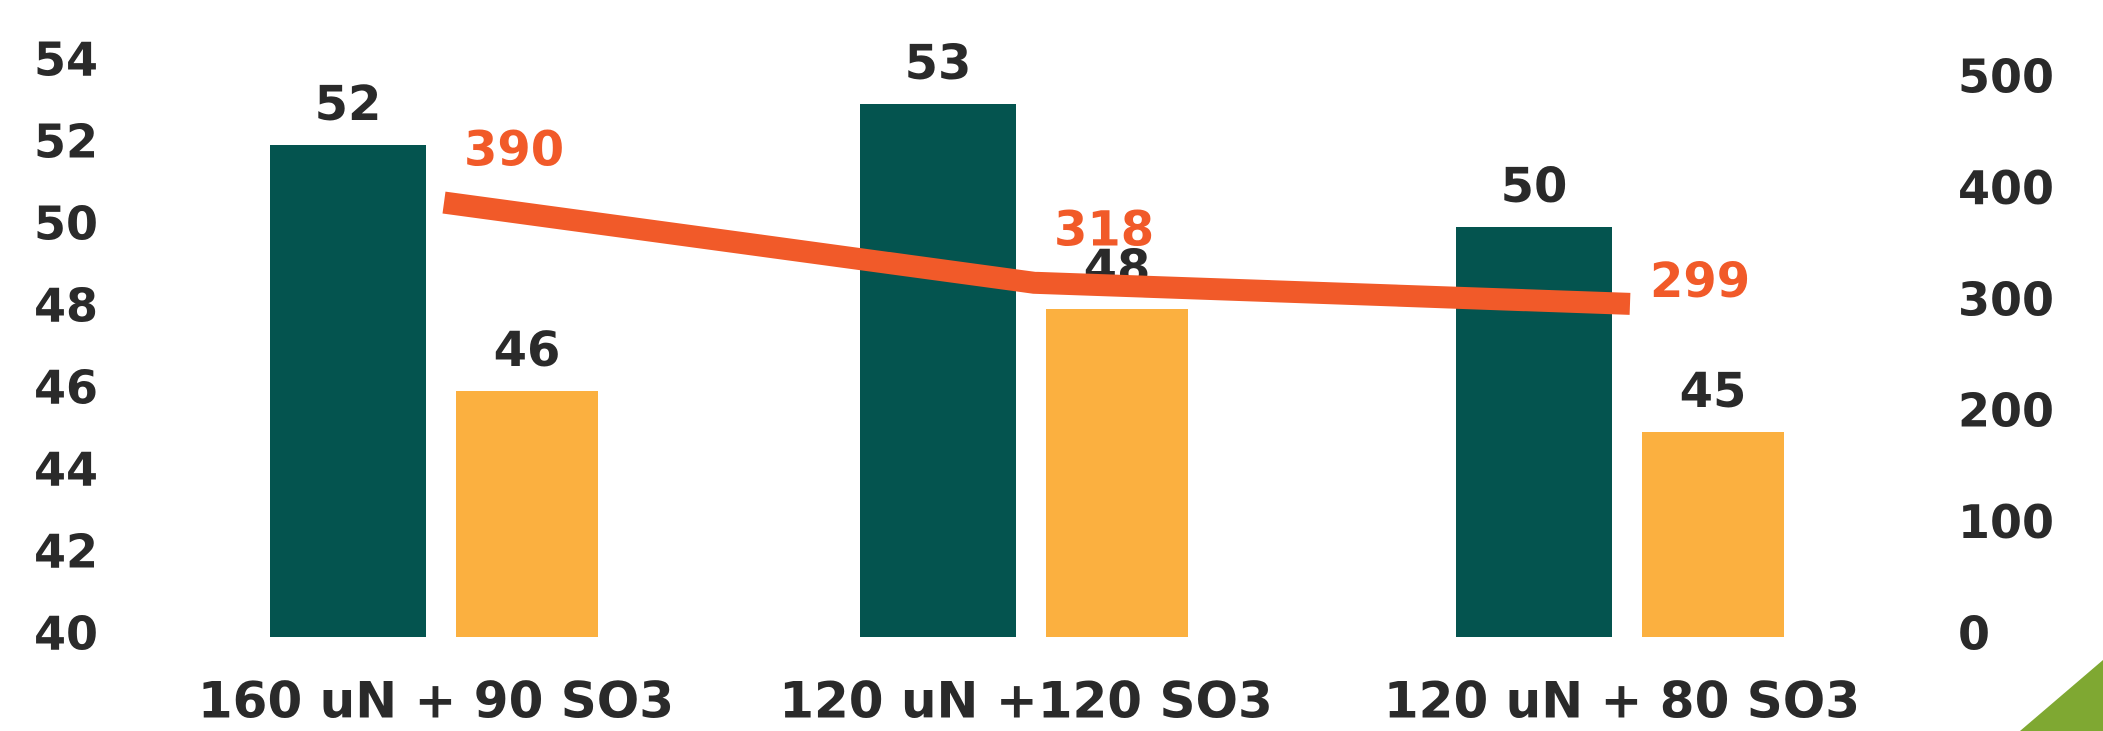 Image resolution: width=2103 pixels, height=731 pixels. Describe the element at coordinates (2006, 411) in the screenshot. I see `y2-tick-label: 200` at that location.